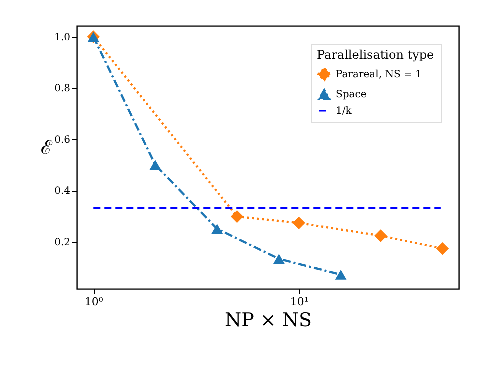 Image resolution: width=495 pixels, height=383 pixels. What do you see at coordinates (47, 148) in the screenshot?
I see `y-axis-title: ℰ` at bounding box center [47, 148].